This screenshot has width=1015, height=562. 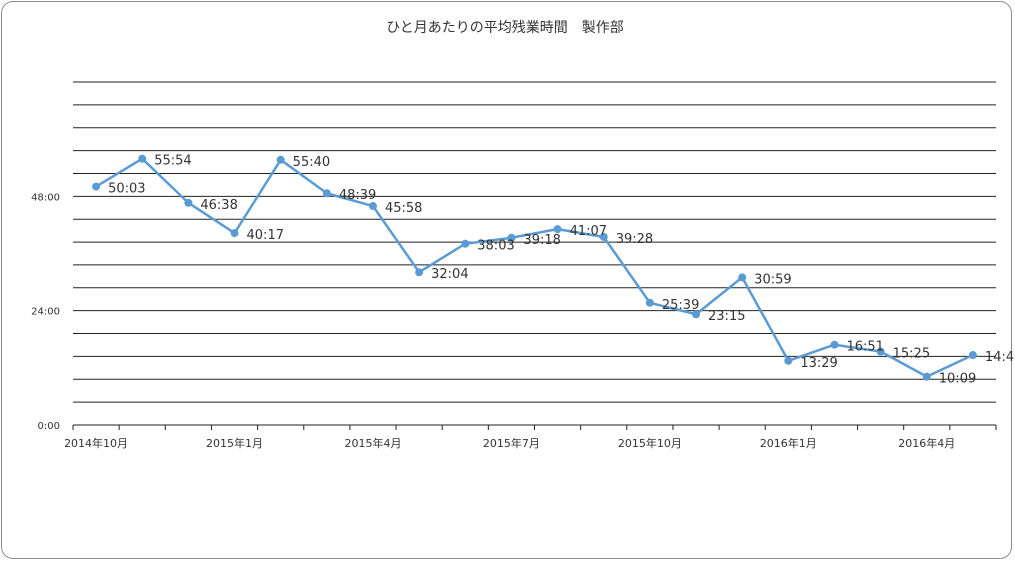 I want to click on x-tick-label: 2016年4月, so click(x=926, y=443).